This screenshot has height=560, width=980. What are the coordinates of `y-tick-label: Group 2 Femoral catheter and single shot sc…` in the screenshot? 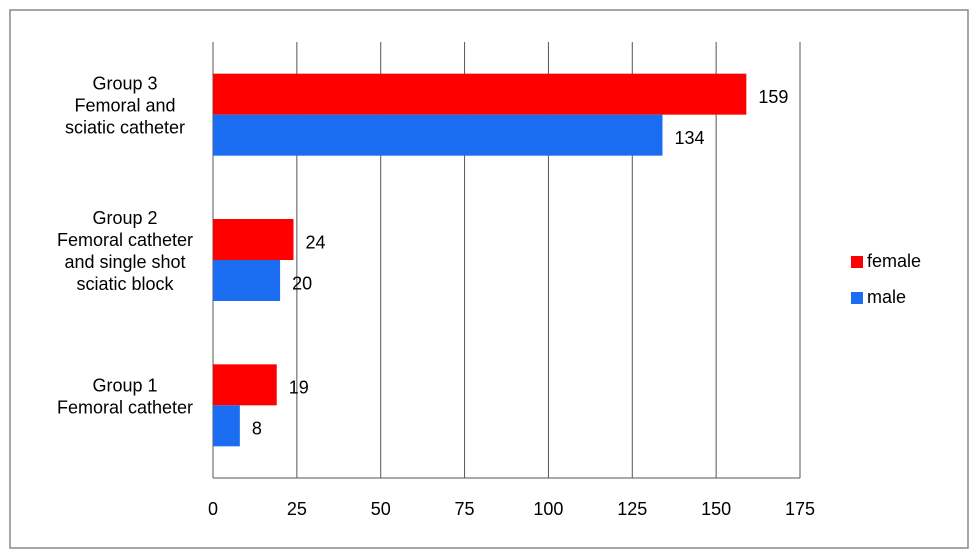 It's located at (125, 251).